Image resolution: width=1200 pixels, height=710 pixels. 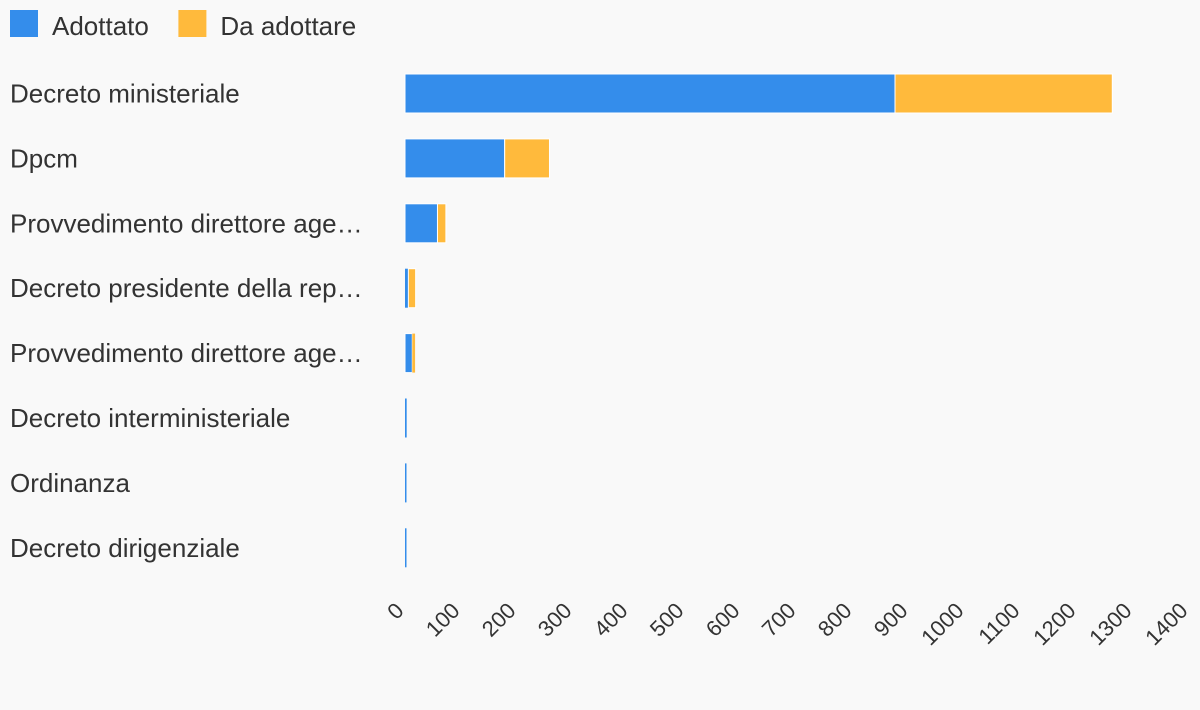 I want to click on legend-label-1: Da adottare, so click(x=288, y=26).